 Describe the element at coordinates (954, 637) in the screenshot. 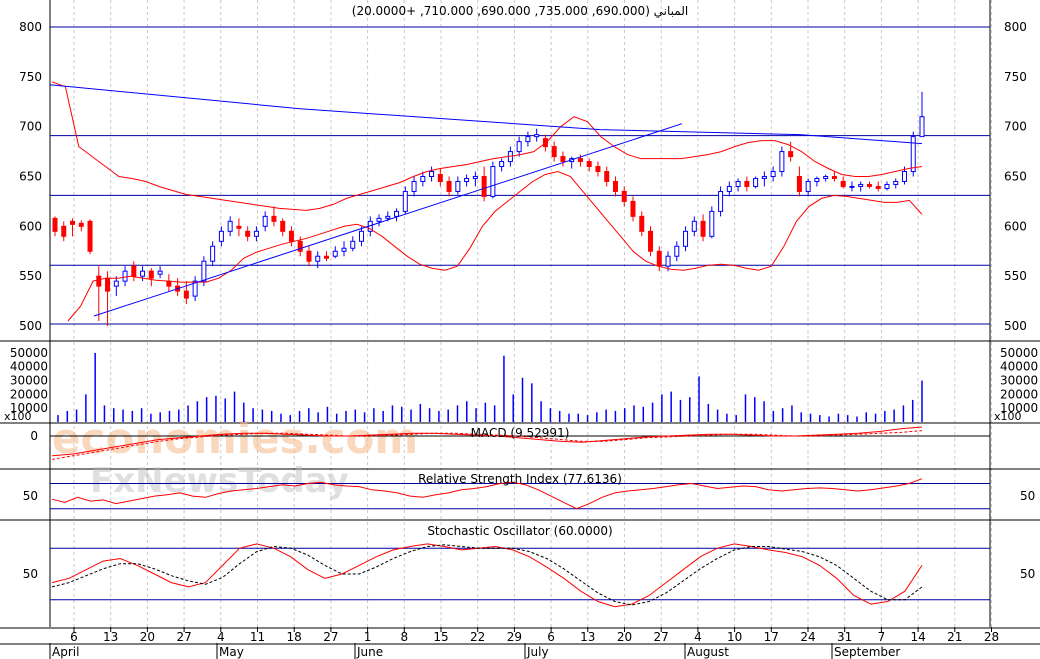

I see `x-day-tick: 21` at that location.